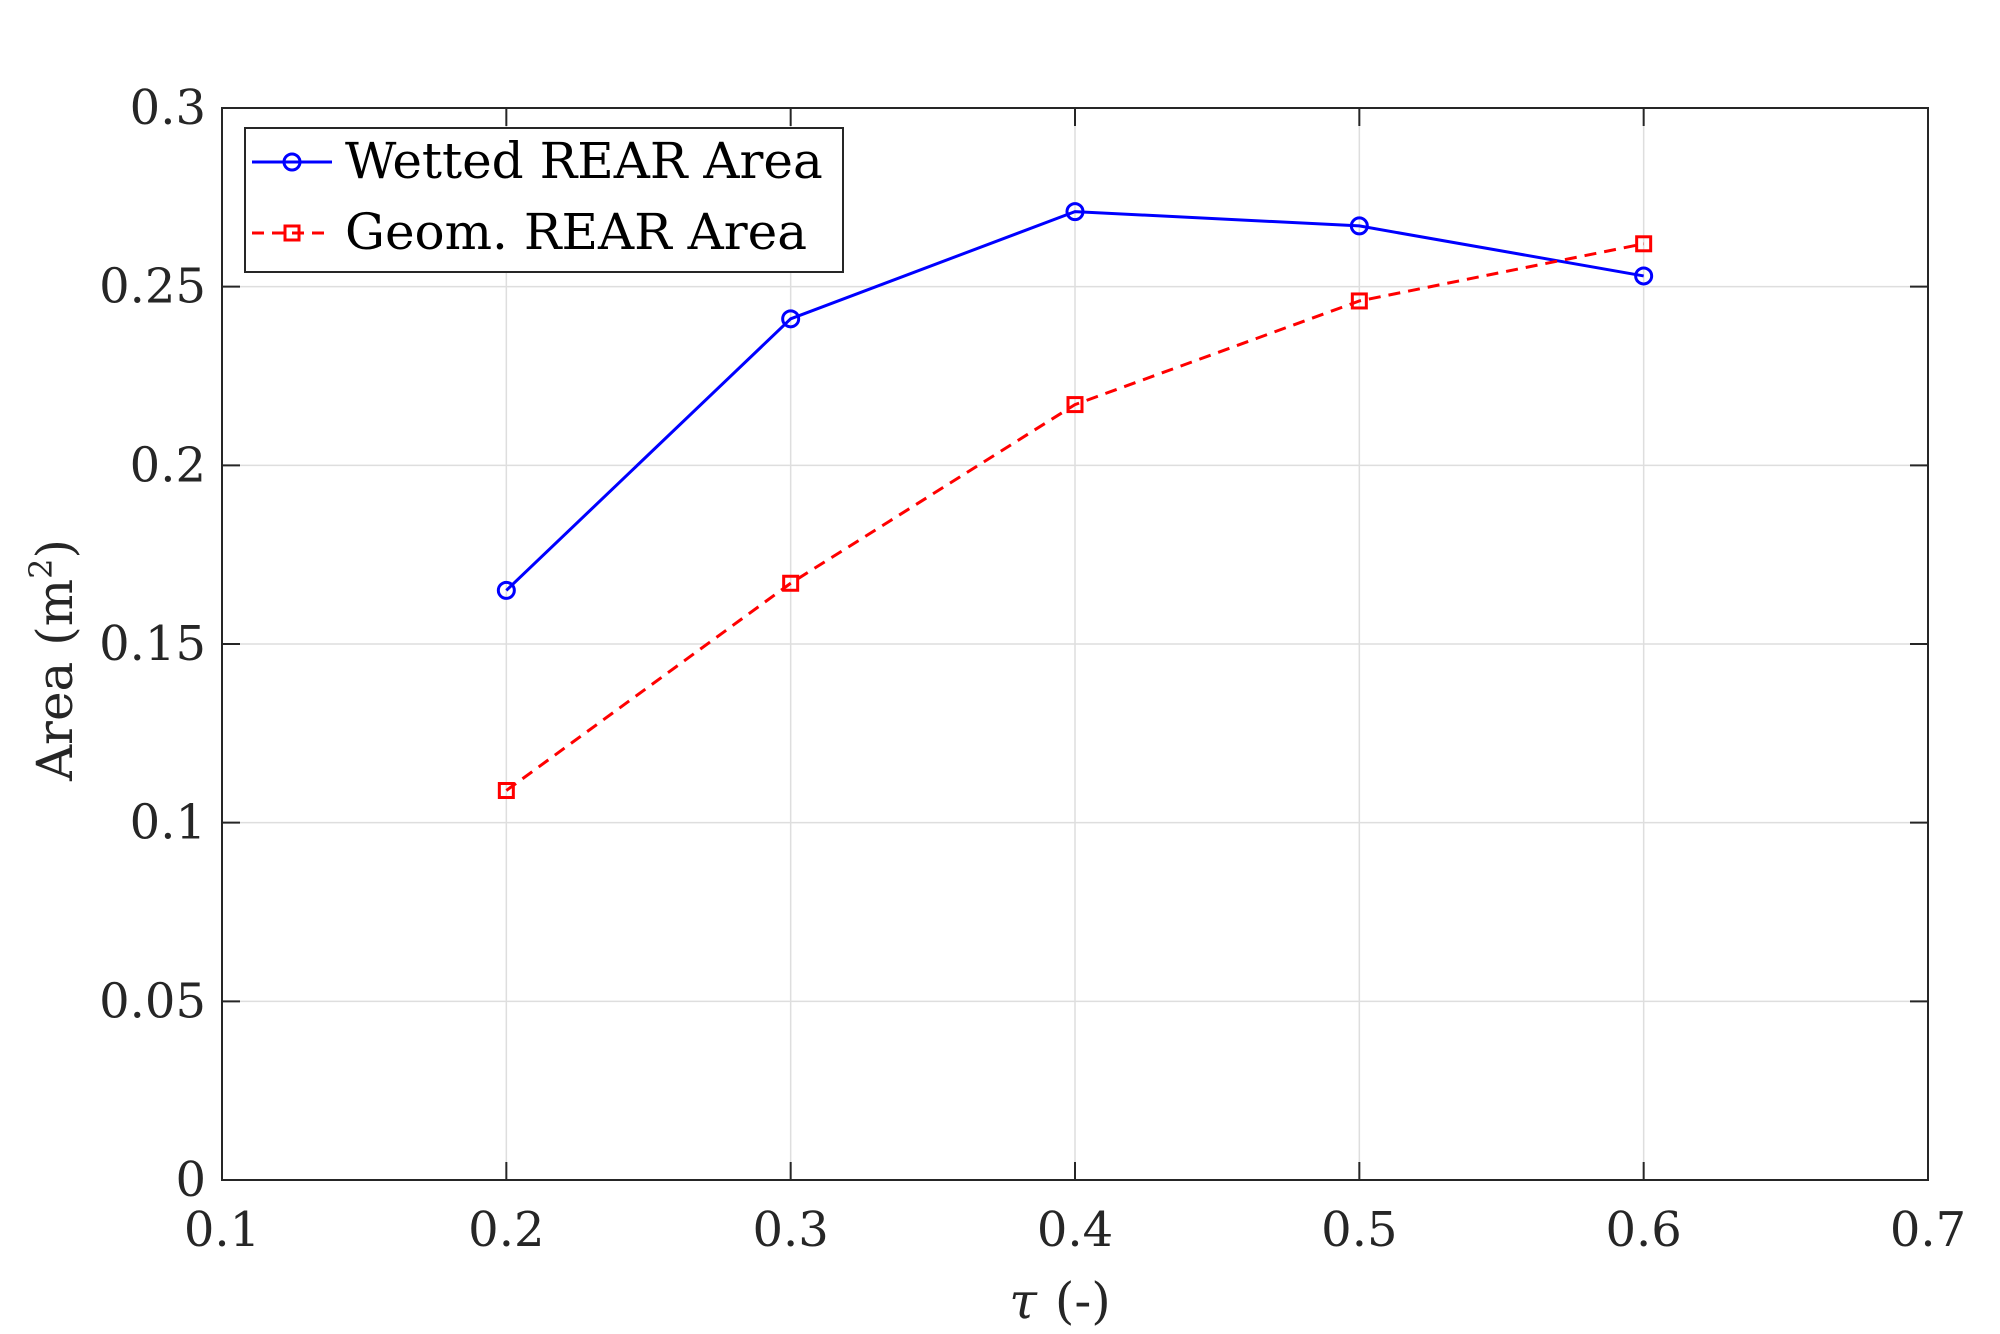  What do you see at coordinates (152, 287) in the screenshot?
I see `y-tick-label: 0.25` at bounding box center [152, 287].